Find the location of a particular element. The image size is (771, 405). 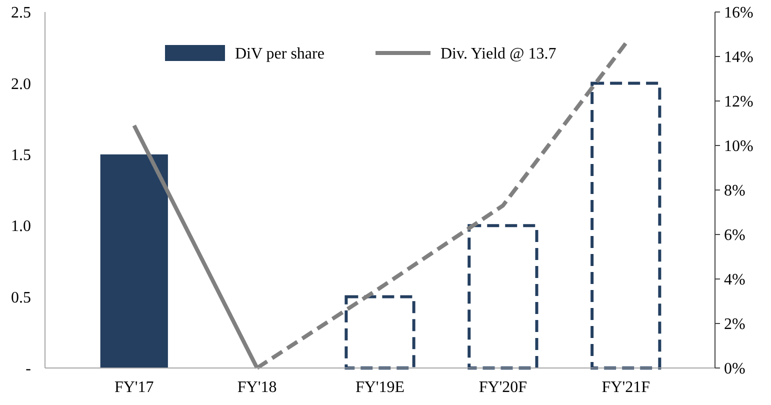

y2-tick-label: 4% is located at coordinates (735, 280).